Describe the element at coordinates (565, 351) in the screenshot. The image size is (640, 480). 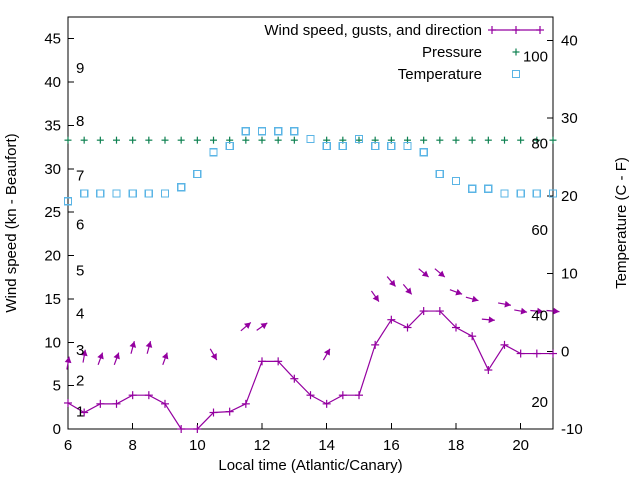
I see `y2-tick-label: 0` at that location.